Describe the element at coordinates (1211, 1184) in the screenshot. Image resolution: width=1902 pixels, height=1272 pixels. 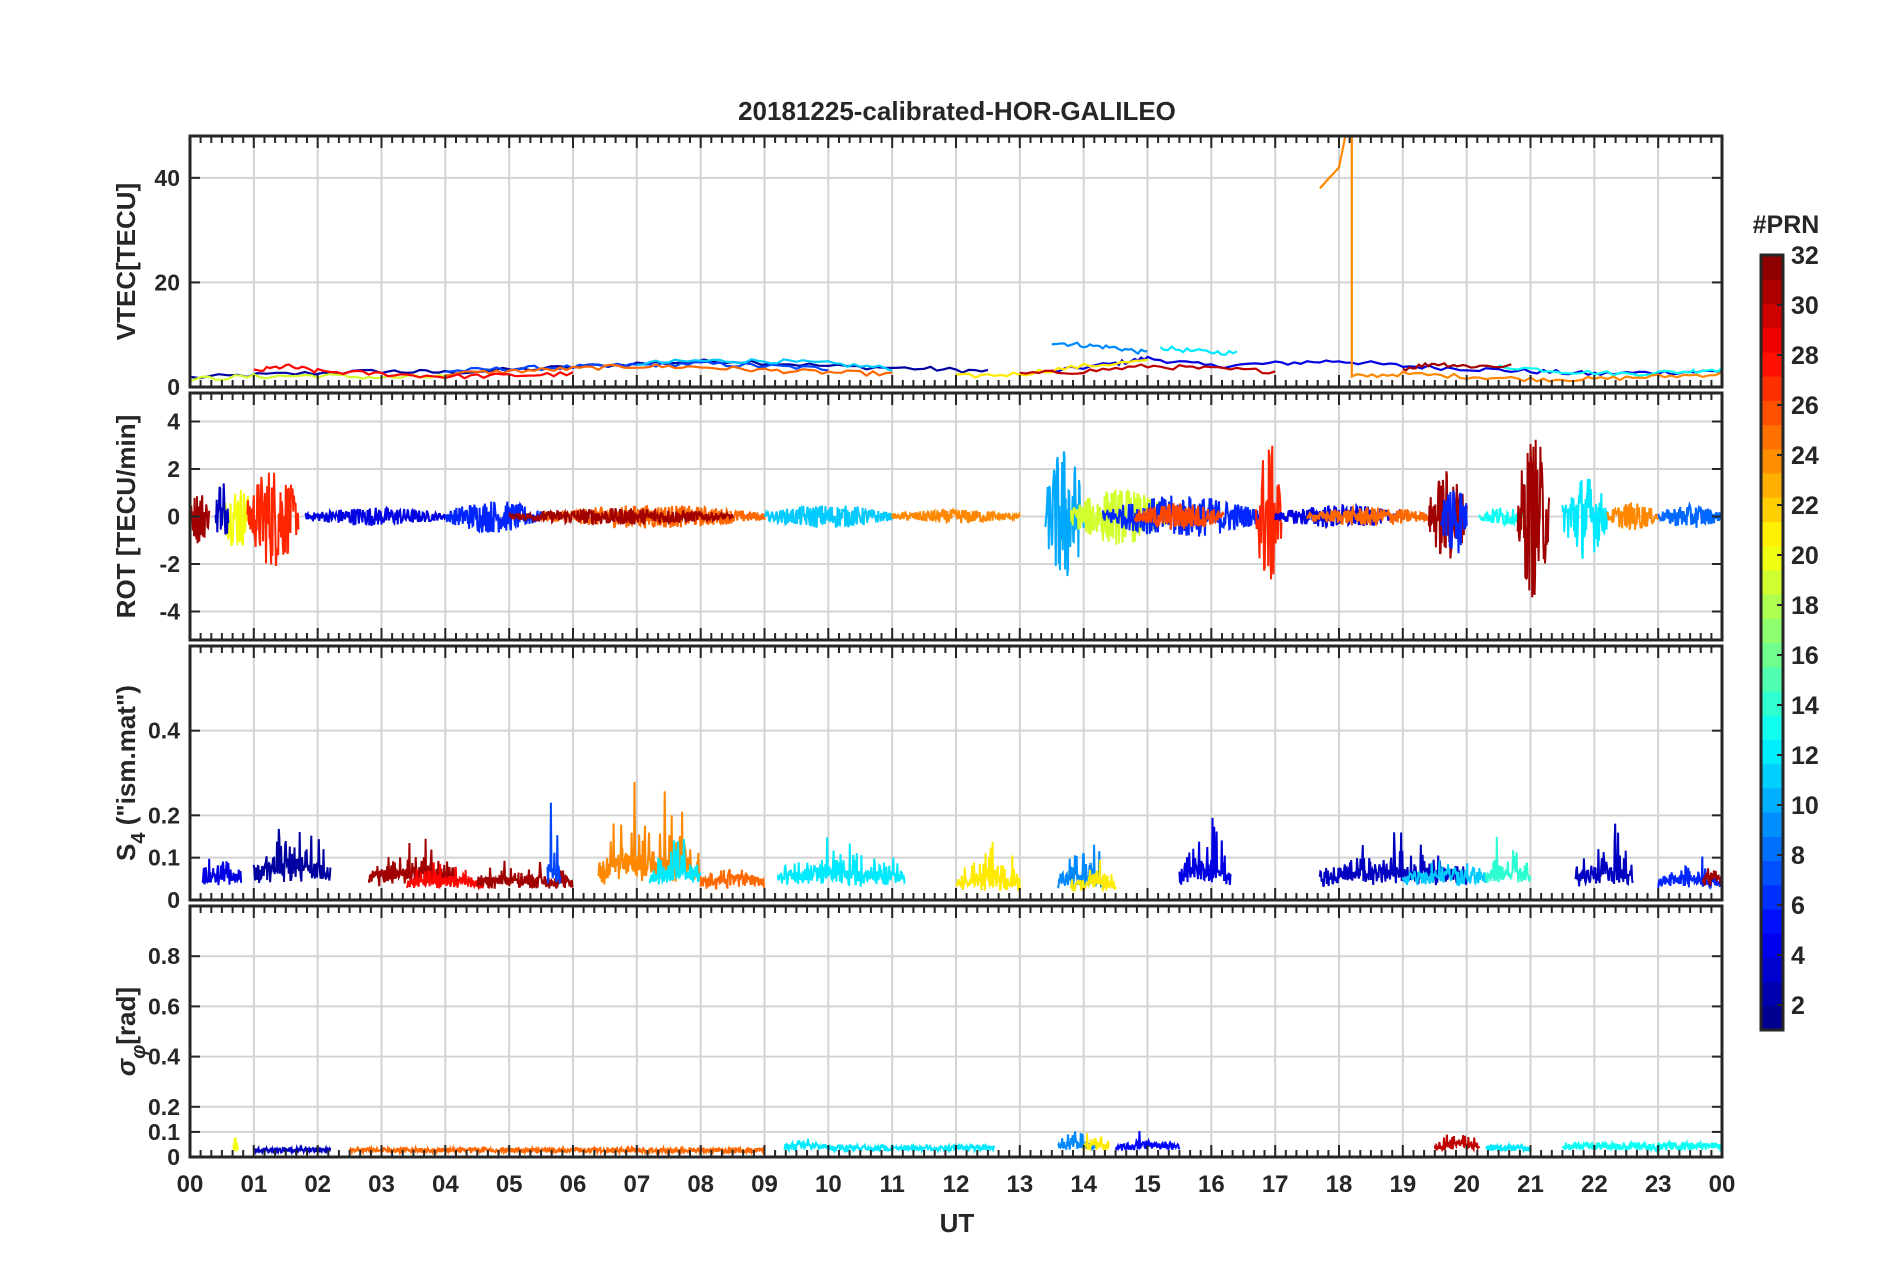
I see `x-tick-label: 16` at that location.